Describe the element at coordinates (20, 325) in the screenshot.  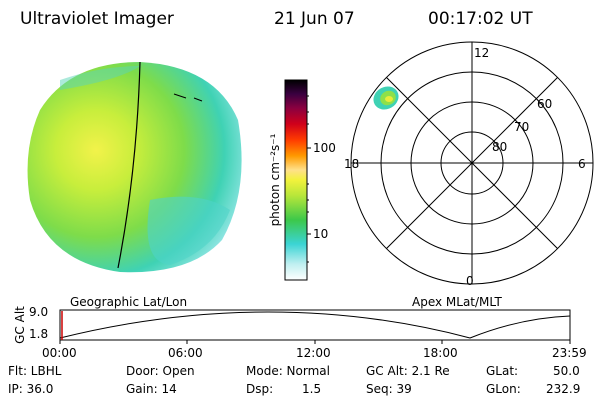
I see `timeline-axis-label: GC Alt` at that location.